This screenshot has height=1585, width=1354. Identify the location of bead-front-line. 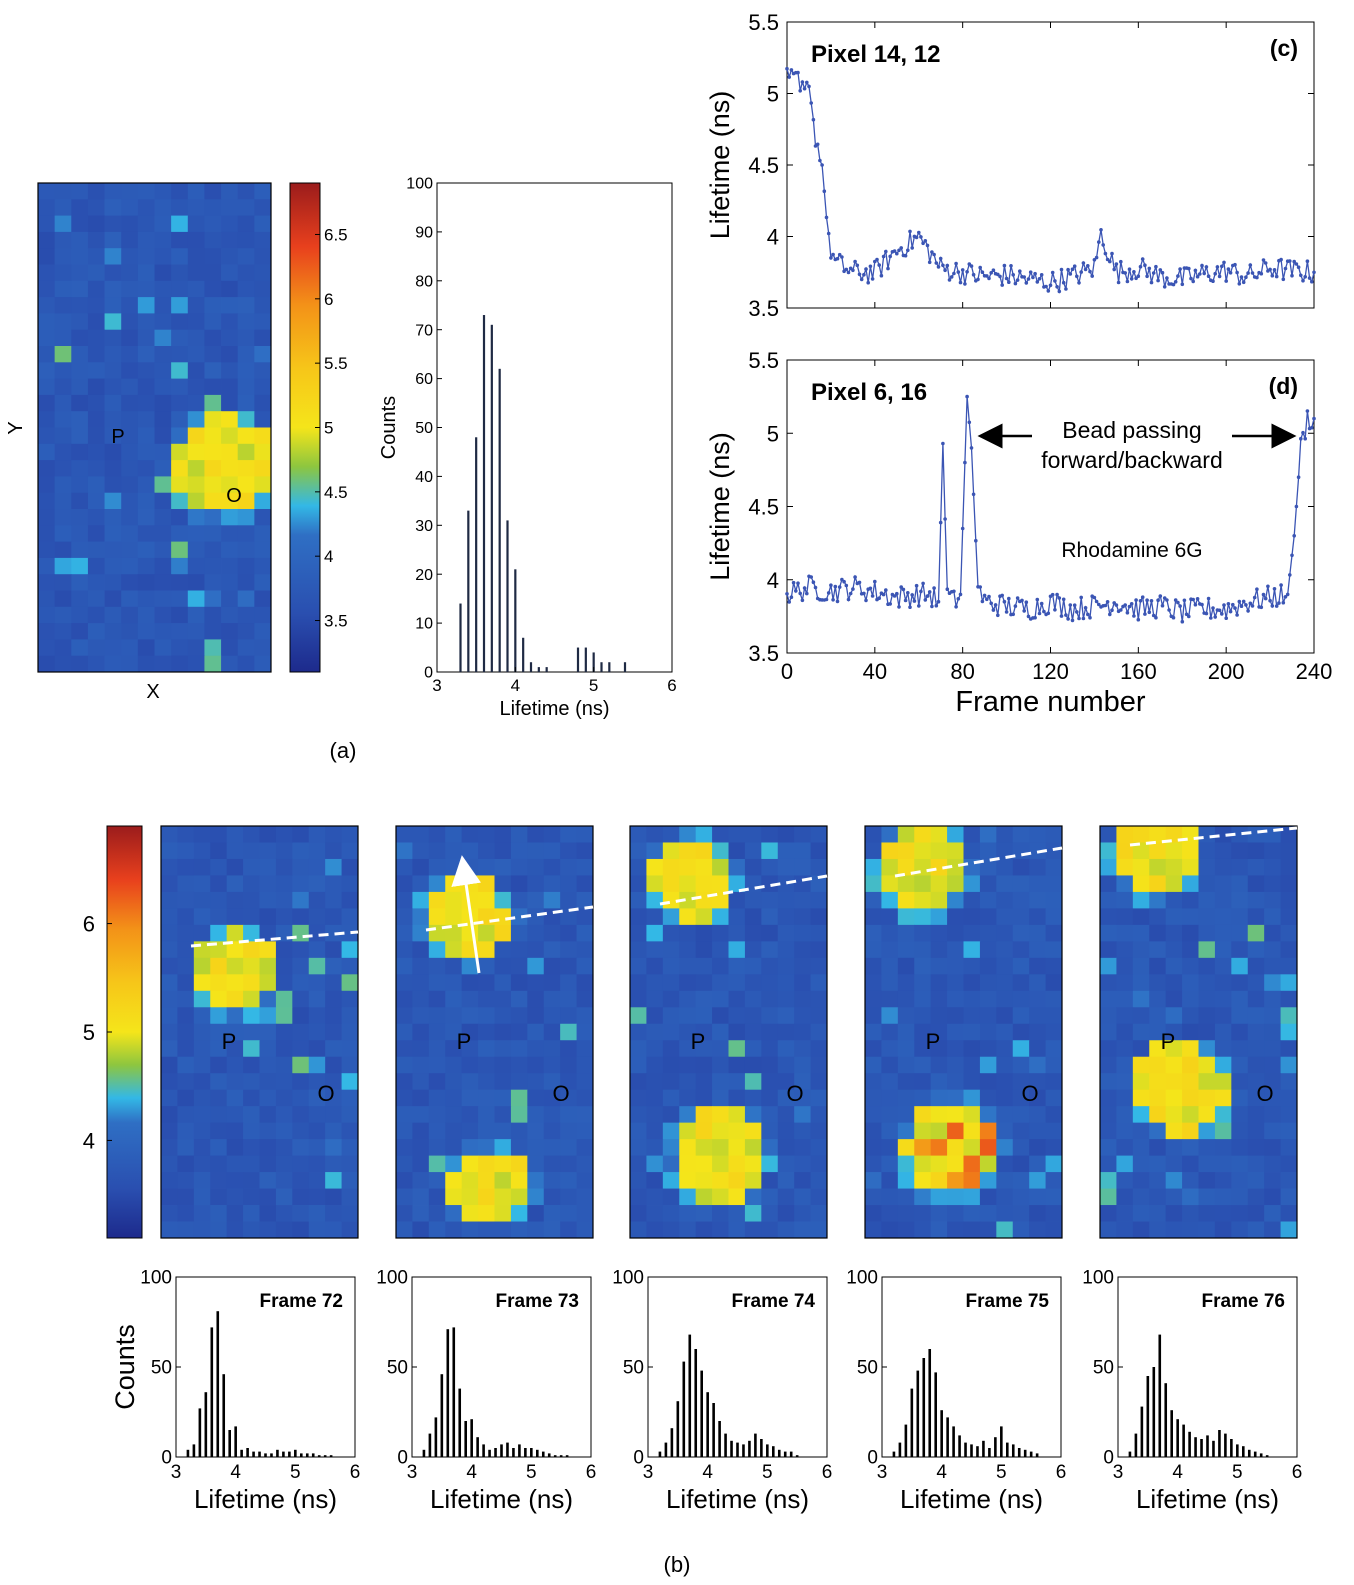
(743, 890).